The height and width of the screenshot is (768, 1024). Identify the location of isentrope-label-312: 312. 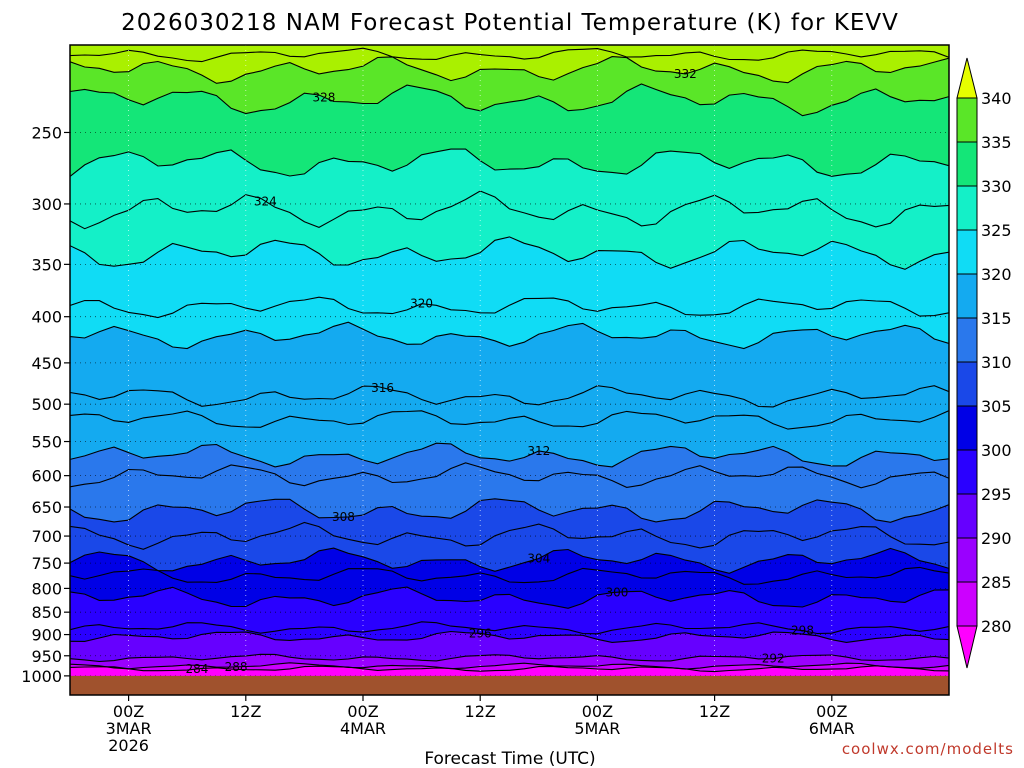
(538, 451).